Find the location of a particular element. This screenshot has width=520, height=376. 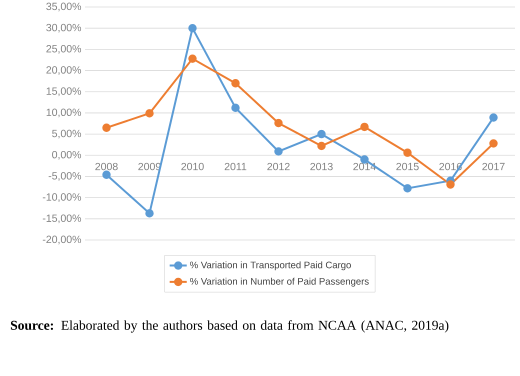

legend-label: % Variation in Number of Paid Passengers is located at coordinates (279, 282).